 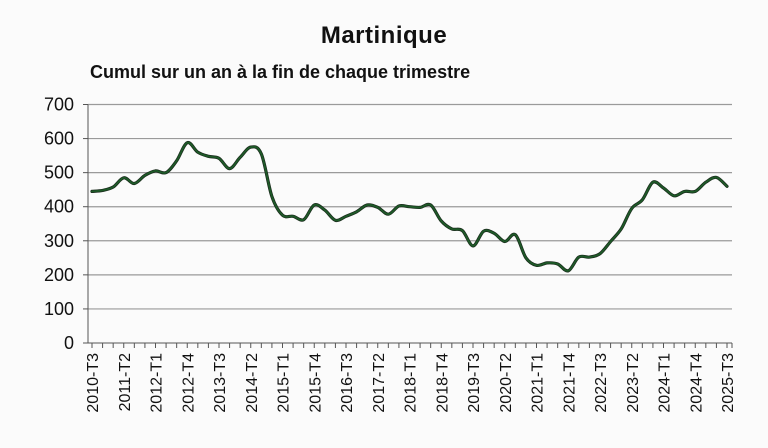 What do you see at coordinates (379, 383) in the screenshot?
I see `x-tick-label: 2017-T2` at bounding box center [379, 383].